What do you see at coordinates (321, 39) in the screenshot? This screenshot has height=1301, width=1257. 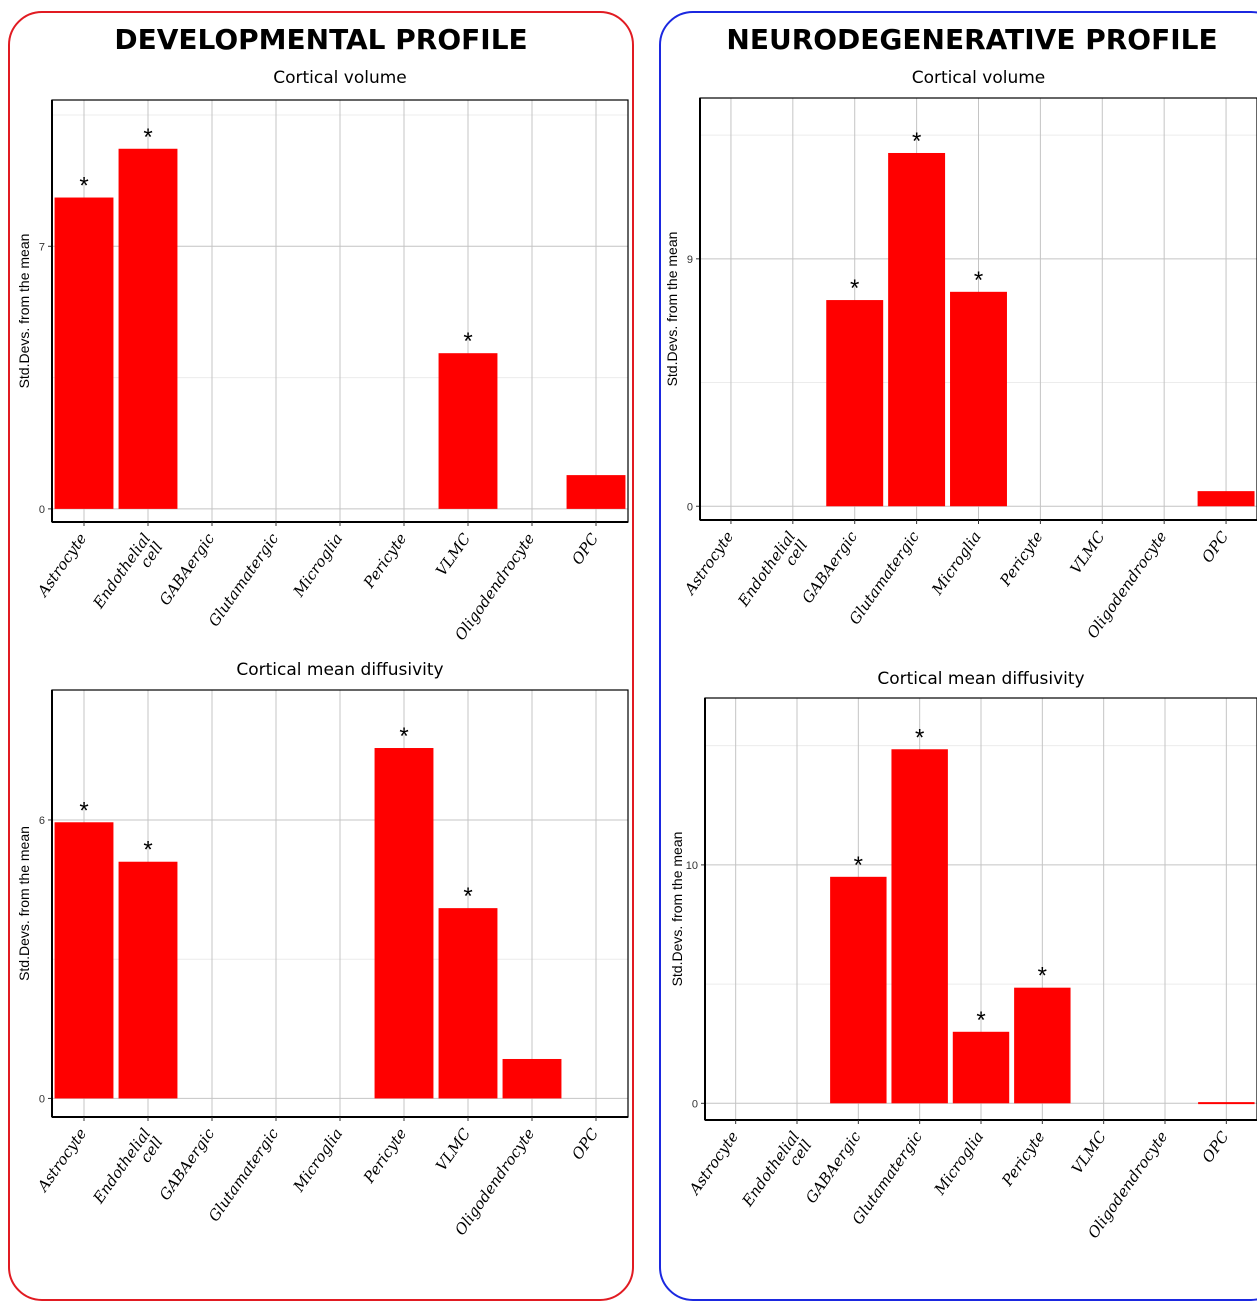 I see `developmental-panel-title: DEVELOPMENTAL PROFILE` at bounding box center [321, 39].